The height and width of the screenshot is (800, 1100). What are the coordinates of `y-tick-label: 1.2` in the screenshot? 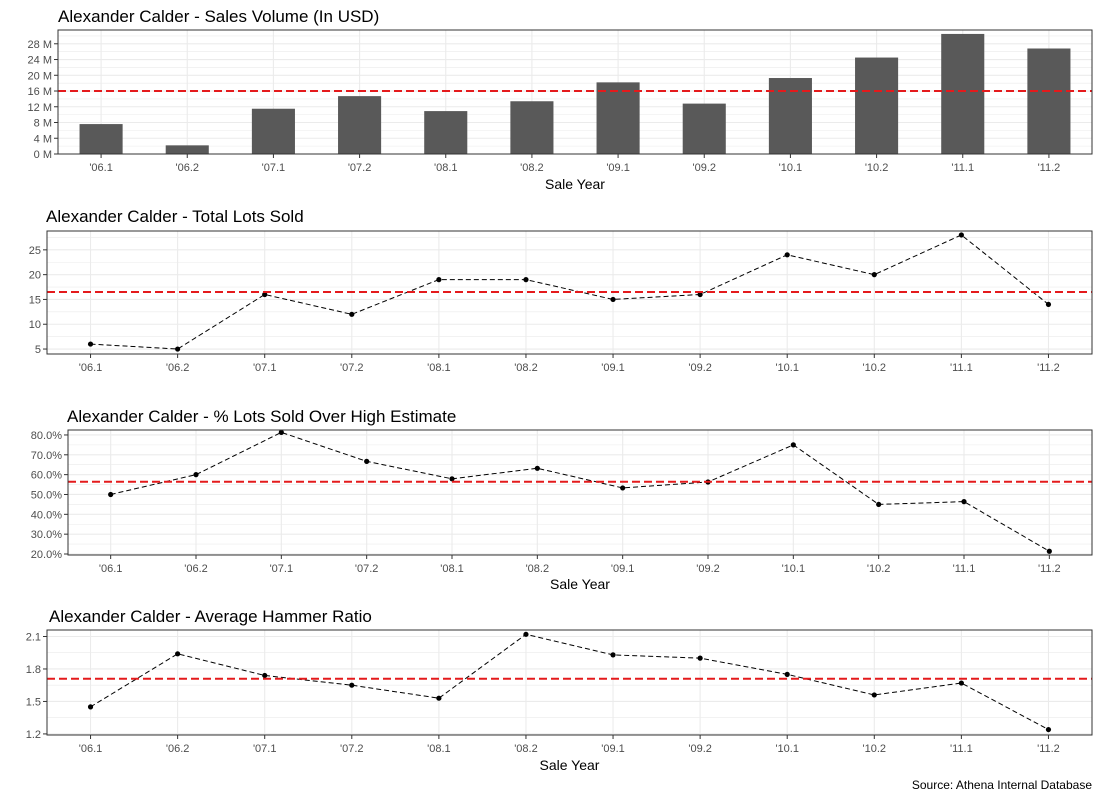 It's located at (33, 735).